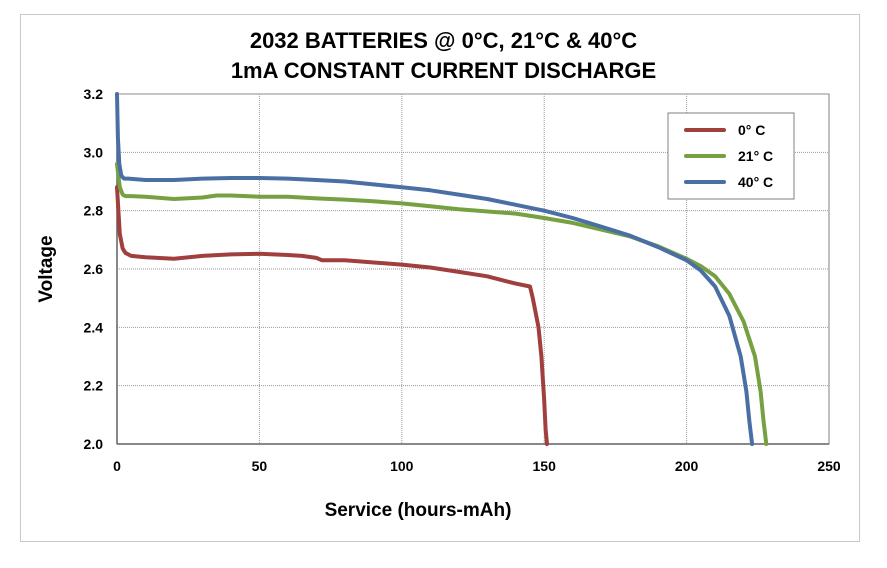 The height and width of the screenshot is (568, 887). I want to click on x-tick-label: 50, so click(260, 466).